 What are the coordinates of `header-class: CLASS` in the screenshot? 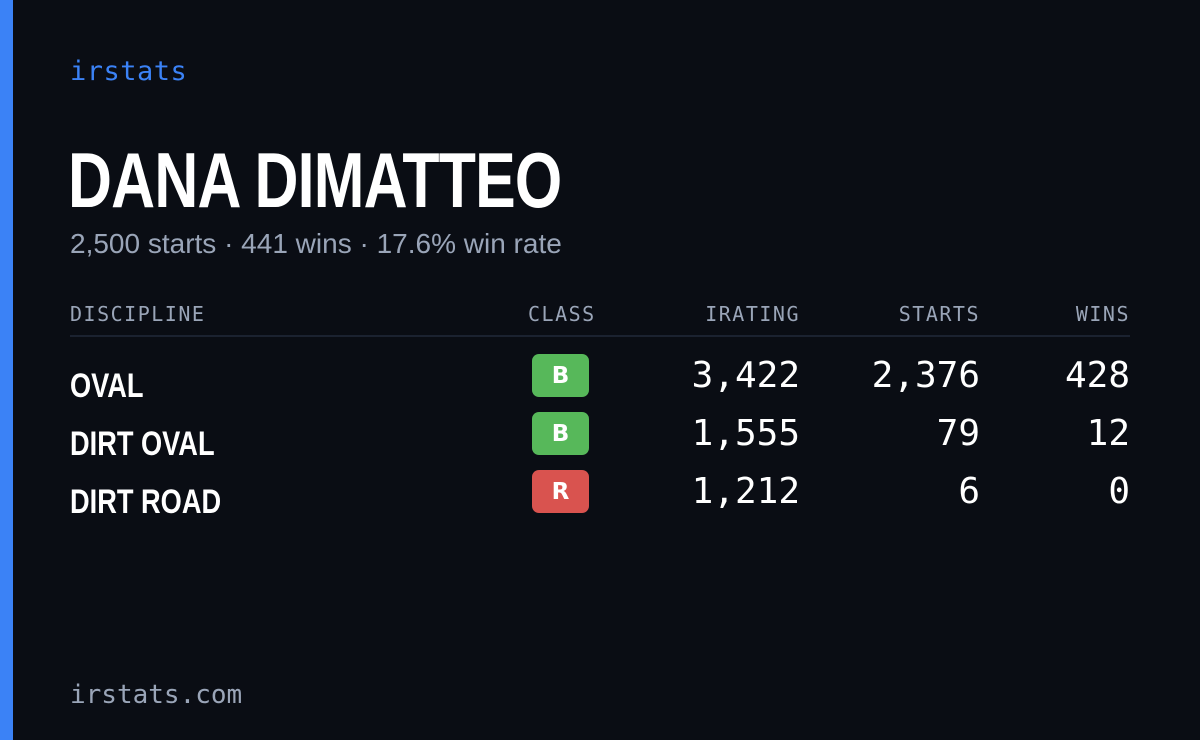 It's located at (562, 314).